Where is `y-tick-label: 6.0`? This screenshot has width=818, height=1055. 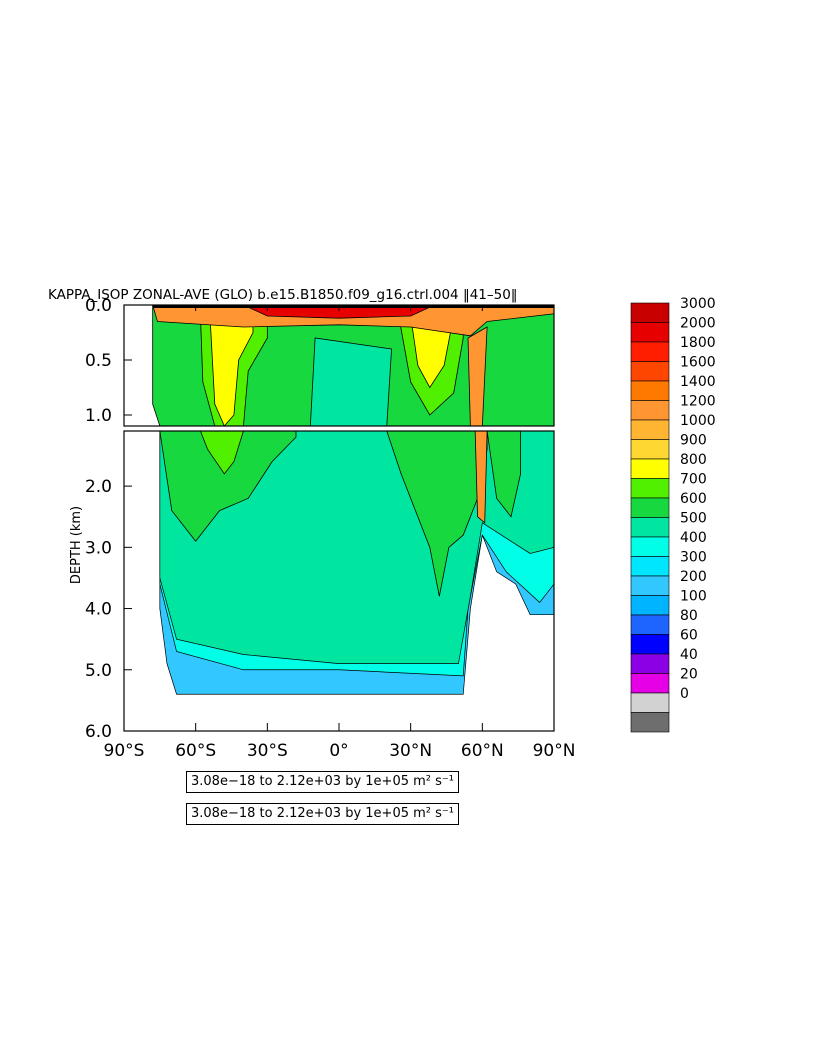 y-tick-label: 6.0 is located at coordinates (98, 732).